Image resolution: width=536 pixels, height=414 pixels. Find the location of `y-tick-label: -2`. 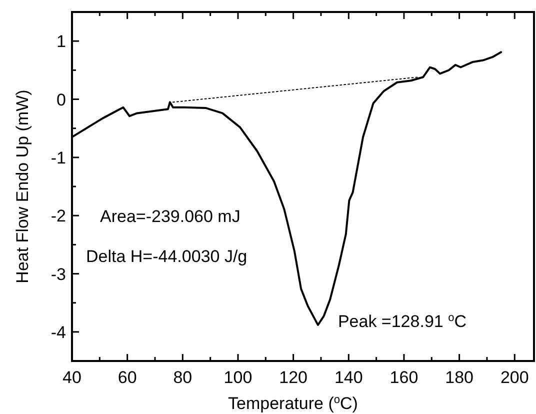

y-tick-label: -2 is located at coordinates (58, 216).